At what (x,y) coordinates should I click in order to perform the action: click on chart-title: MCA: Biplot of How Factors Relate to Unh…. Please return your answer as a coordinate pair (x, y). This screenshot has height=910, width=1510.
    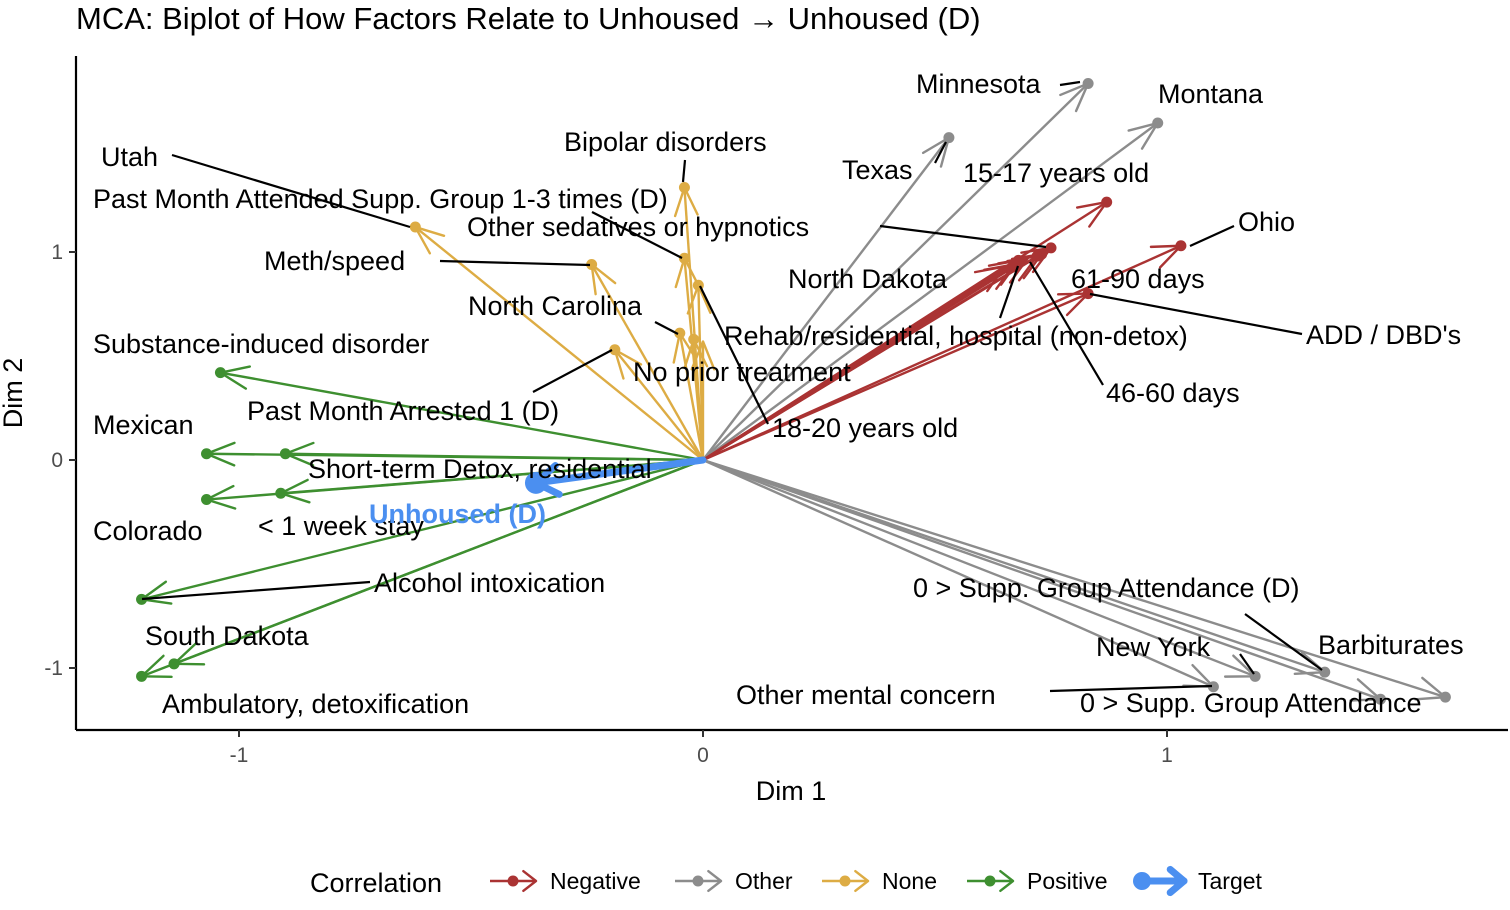
    Looking at the image, I should click on (528, 18).